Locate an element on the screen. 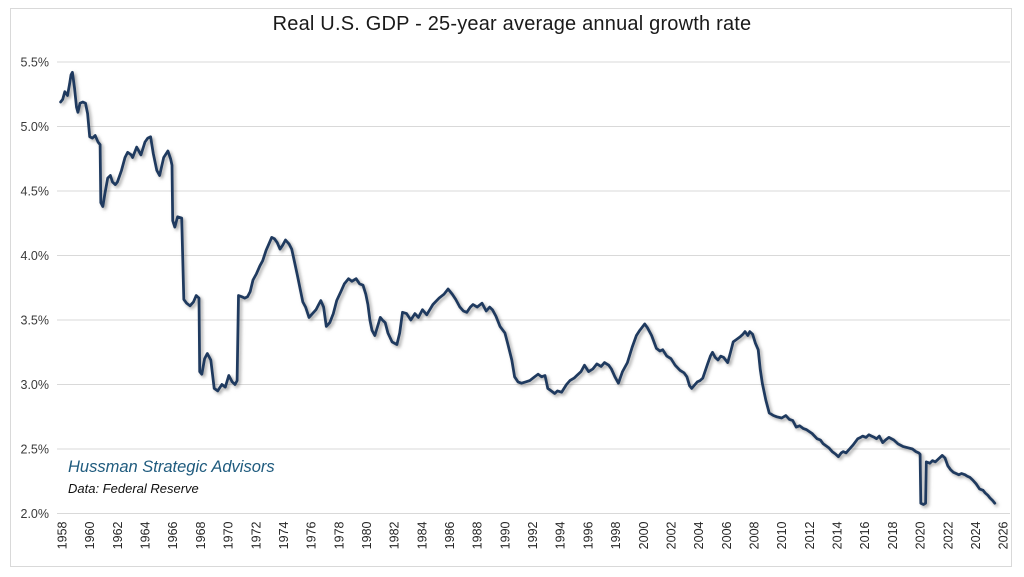 The image size is (1024, 577). x-axis-tick-label: 2004 is located at coordinates (699, 535).